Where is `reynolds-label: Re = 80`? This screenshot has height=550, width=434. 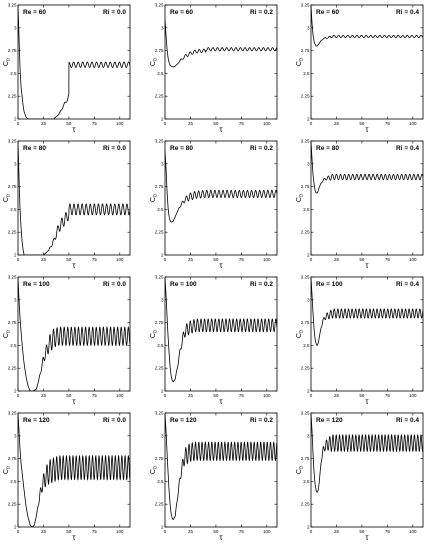 reynolds-label: Re = 80 is located at coordinates (181, 148).